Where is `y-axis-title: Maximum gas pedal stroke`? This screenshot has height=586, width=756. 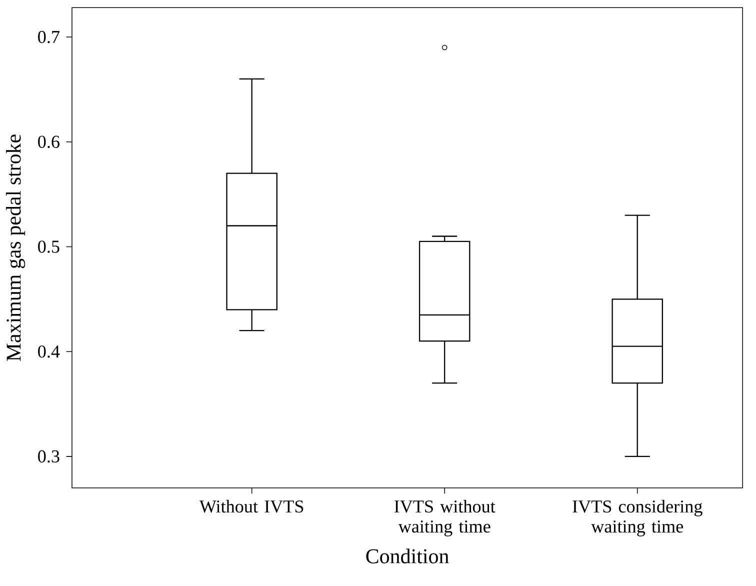 y-axis-title: Maximum gas pedal stroke is located at coordinates (16, 247).